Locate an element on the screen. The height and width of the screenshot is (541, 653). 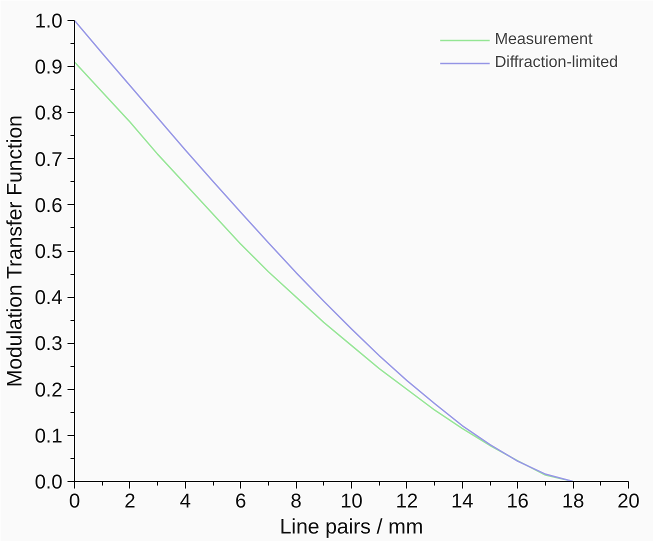
y-tick-label: 0.8 is located at coordinates (48, 113).